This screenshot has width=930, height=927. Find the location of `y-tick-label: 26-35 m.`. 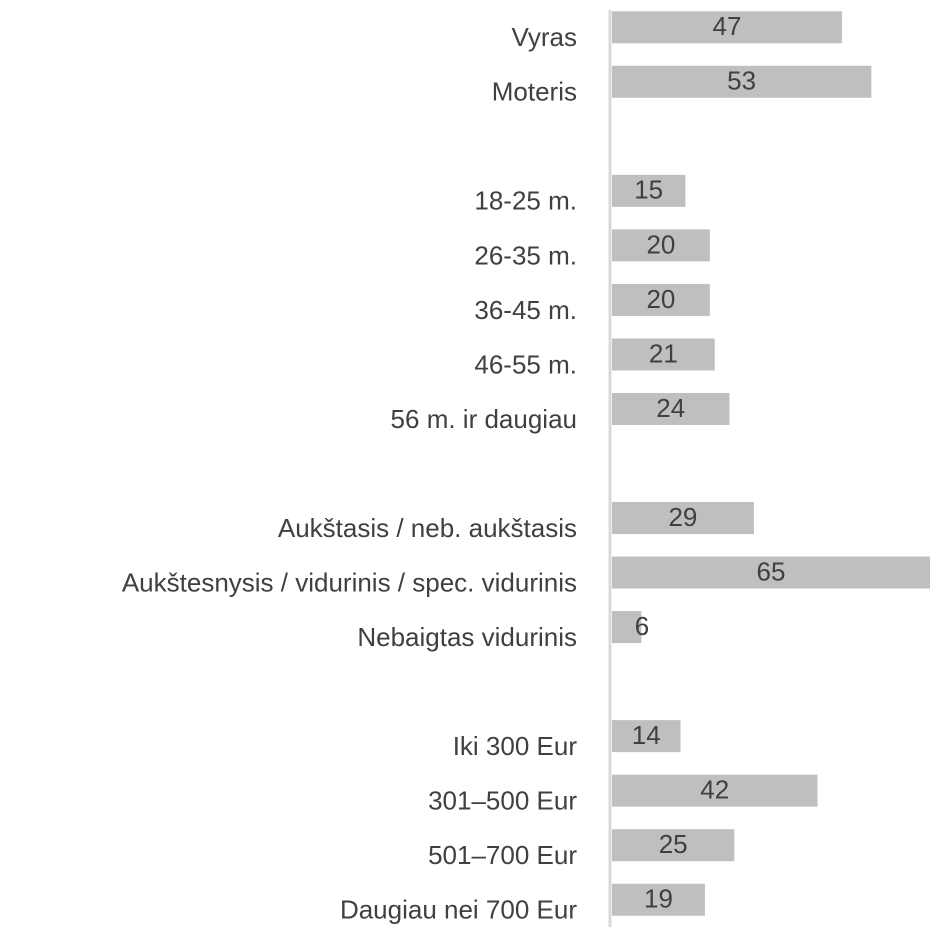

y-tick-label: 26-35 m. is located at coordinates (525, 255).